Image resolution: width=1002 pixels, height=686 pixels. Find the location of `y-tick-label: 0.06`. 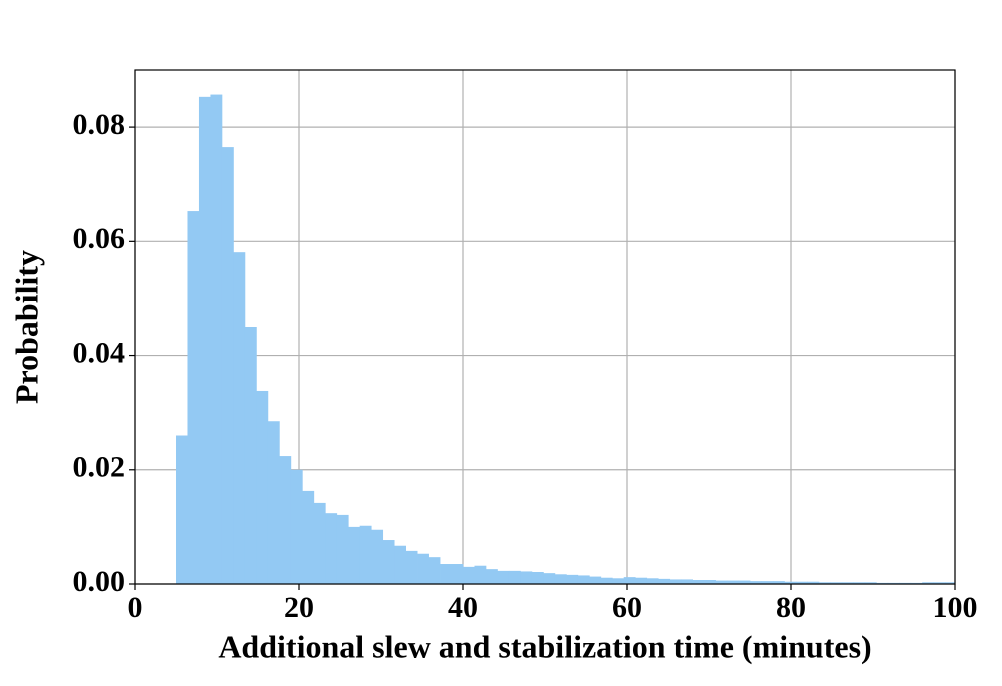

y-tick-label: 0.06 is located at coordinates (99, 238).